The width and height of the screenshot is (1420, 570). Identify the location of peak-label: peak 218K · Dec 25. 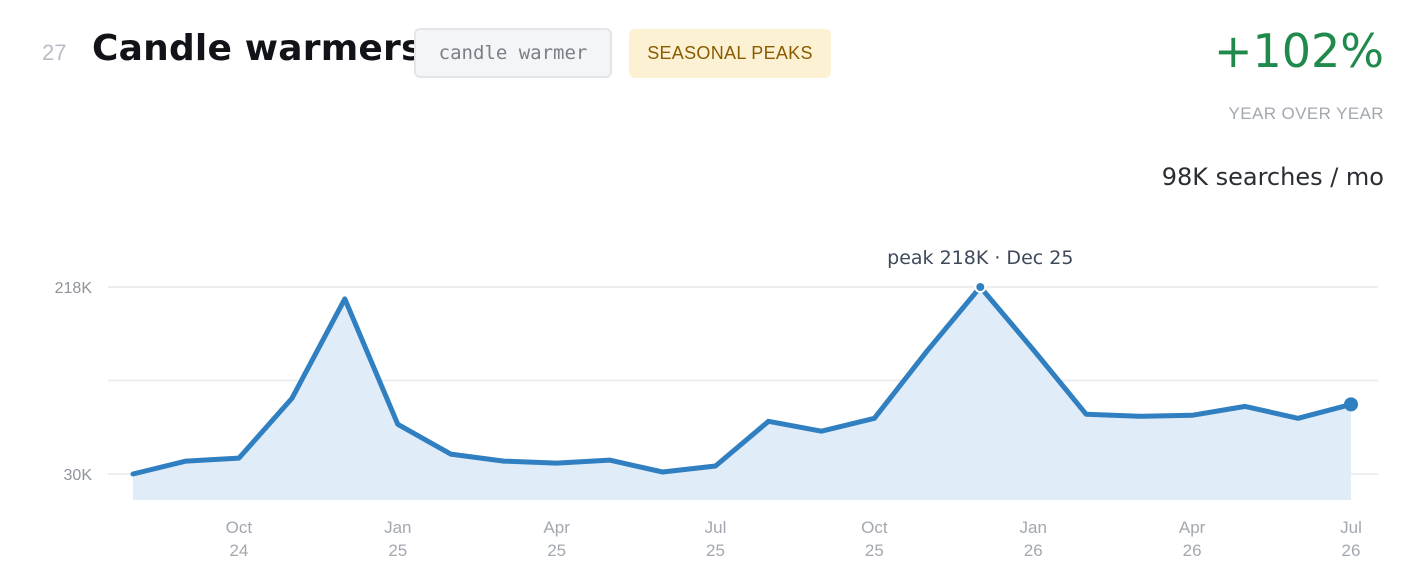
(980, 258).